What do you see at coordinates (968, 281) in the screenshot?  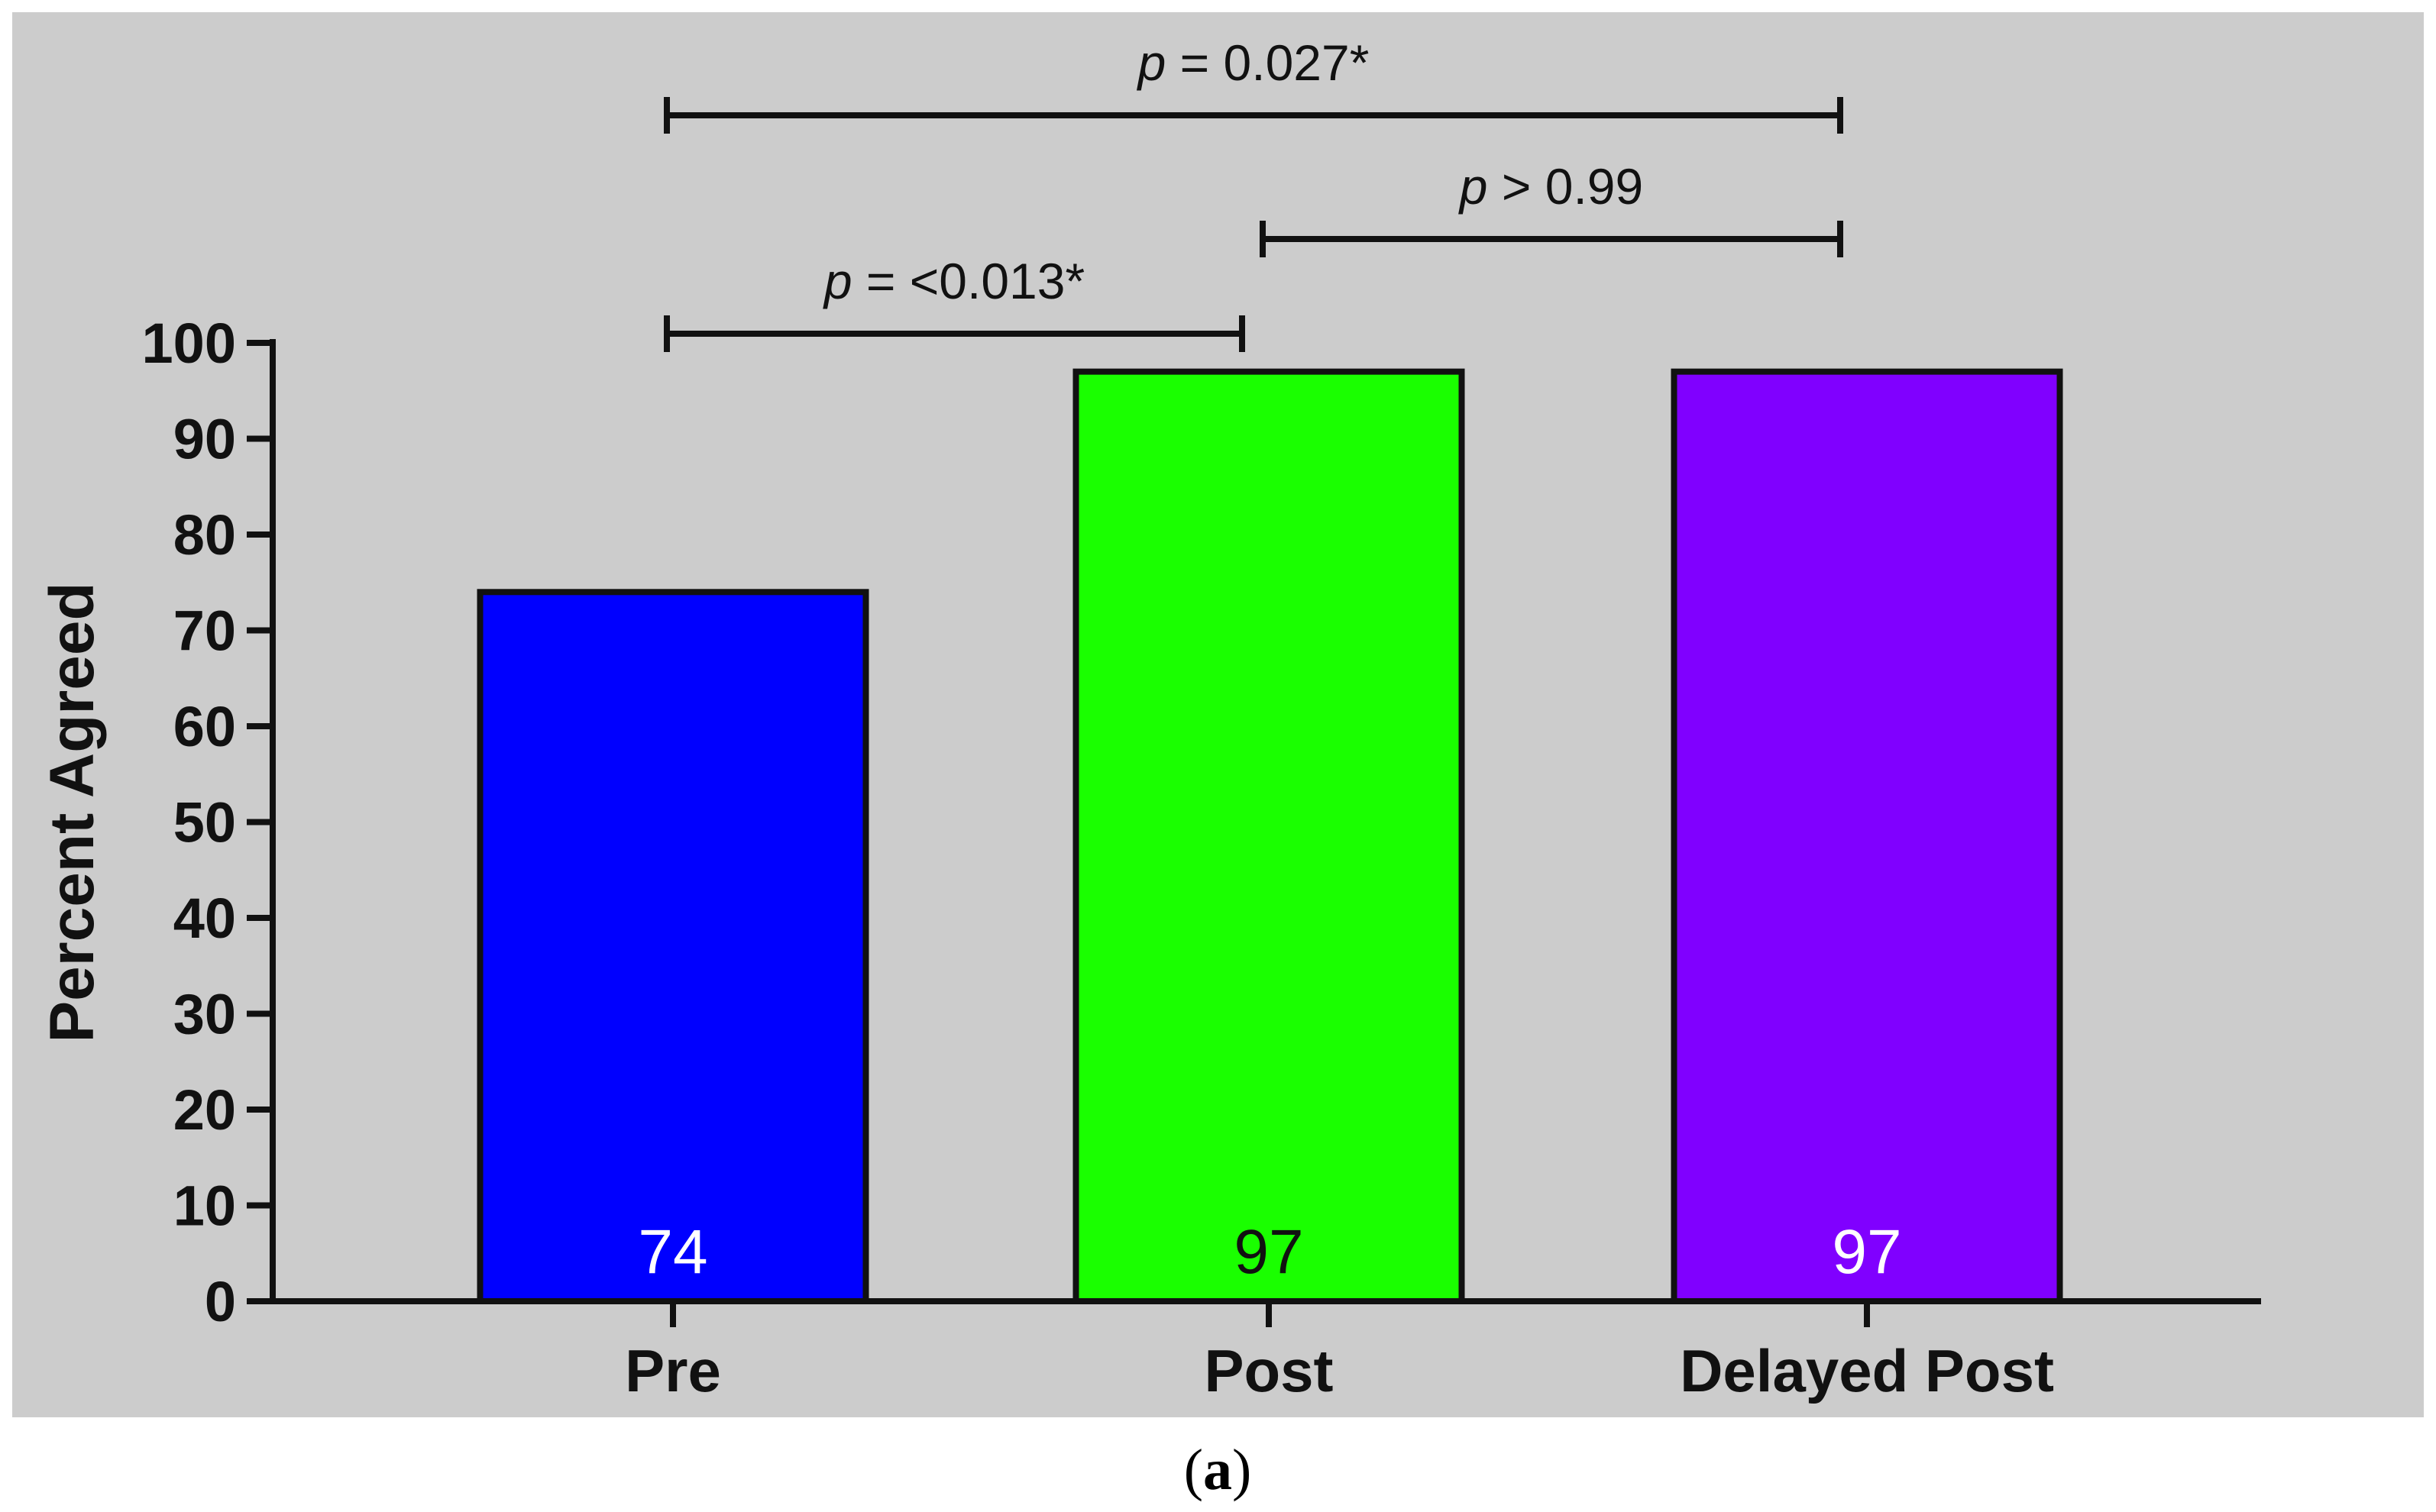 I see `p-value-text: = <0.013*` at bounding box center [968, 281].